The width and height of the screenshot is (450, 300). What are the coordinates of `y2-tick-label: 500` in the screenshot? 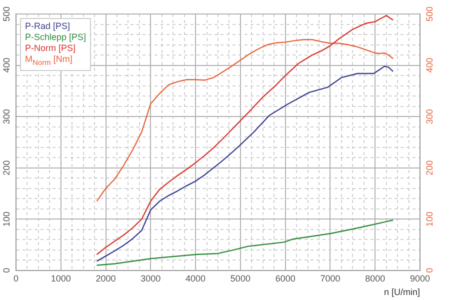 It's located at (429, 14).